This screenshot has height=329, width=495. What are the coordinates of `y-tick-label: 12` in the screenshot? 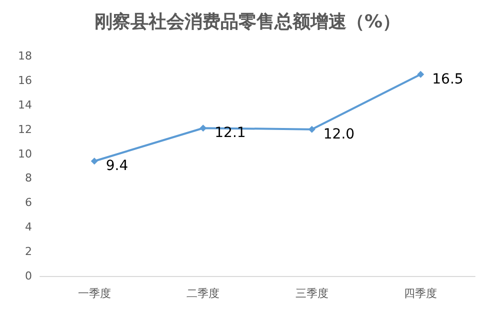 It's located at (25, 129).